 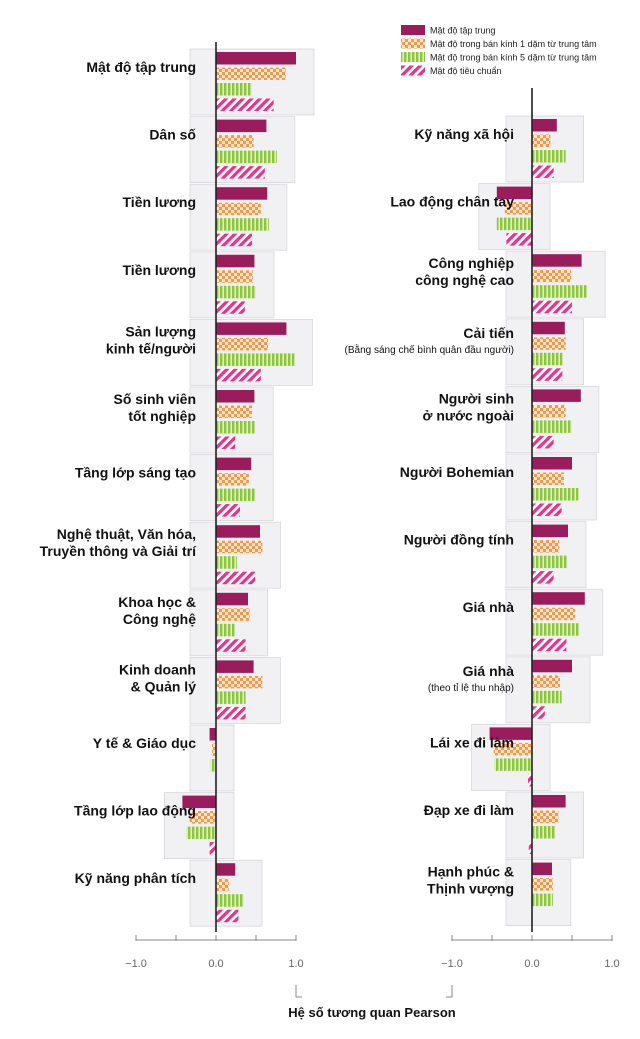 What do you see at coordinates (141, 67) in the screenshot?
I see `category-label-group: Mật độ tập trung` at bounding box center [141, 67].